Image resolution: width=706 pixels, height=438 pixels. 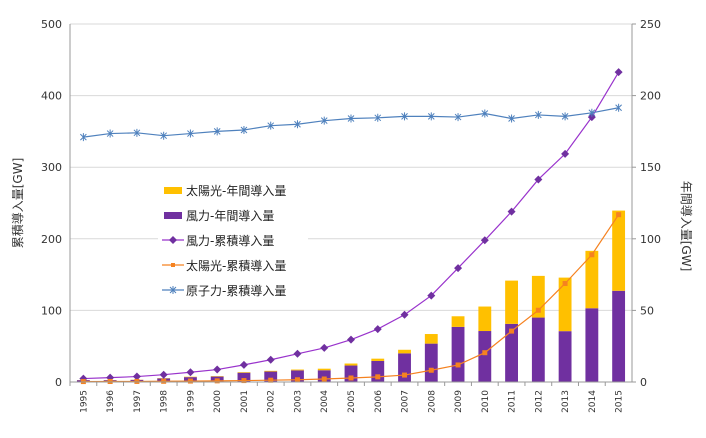 What do you see at coordinates (51, 239) in the screenshot?
I see `y-tick-label-left: 200` at bounding box center [51, 239].